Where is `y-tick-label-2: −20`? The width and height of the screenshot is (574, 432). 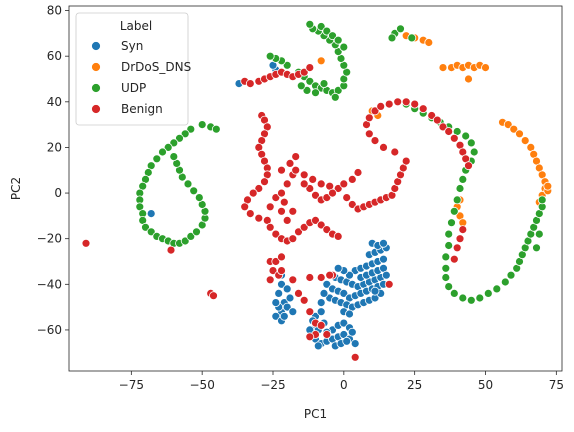
y-tick-label-2: −20 is located at coordinates (49, 239).